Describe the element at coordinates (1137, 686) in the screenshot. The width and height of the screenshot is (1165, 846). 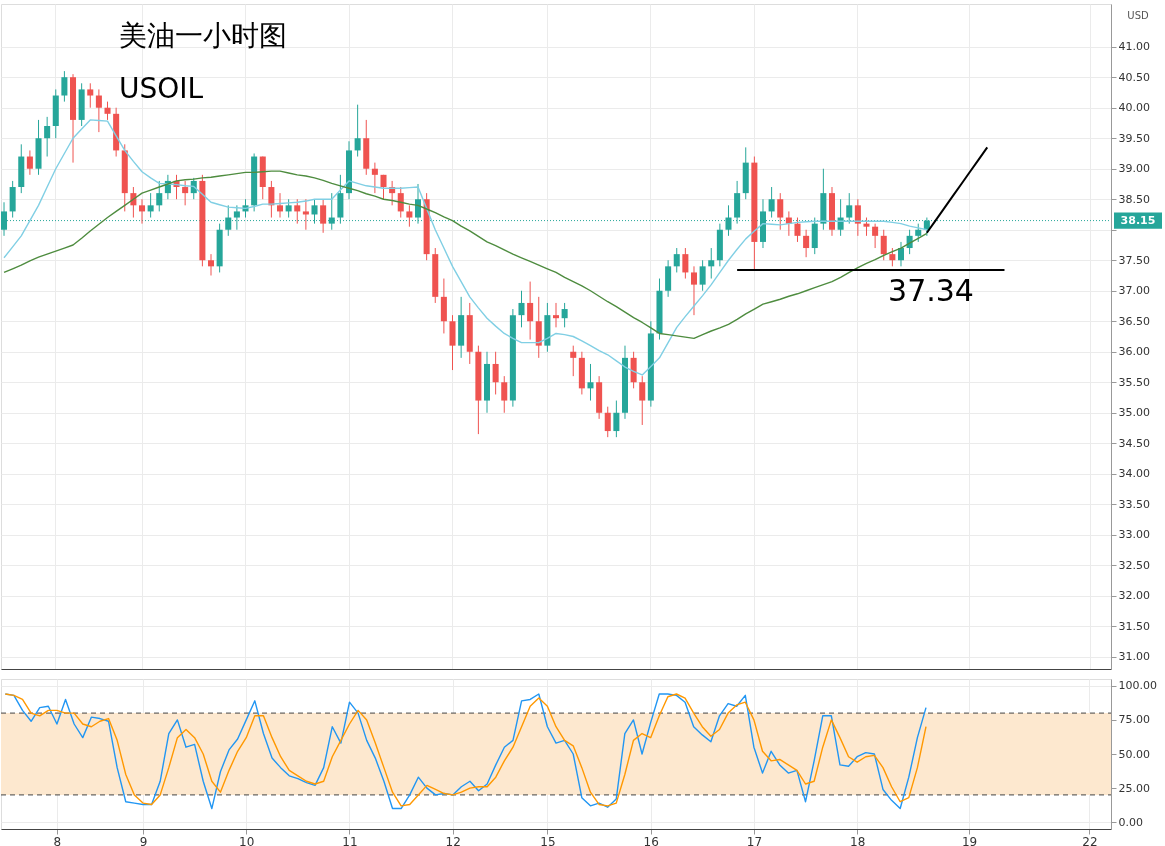
I see `y-tick-label: 100.00` at that location.